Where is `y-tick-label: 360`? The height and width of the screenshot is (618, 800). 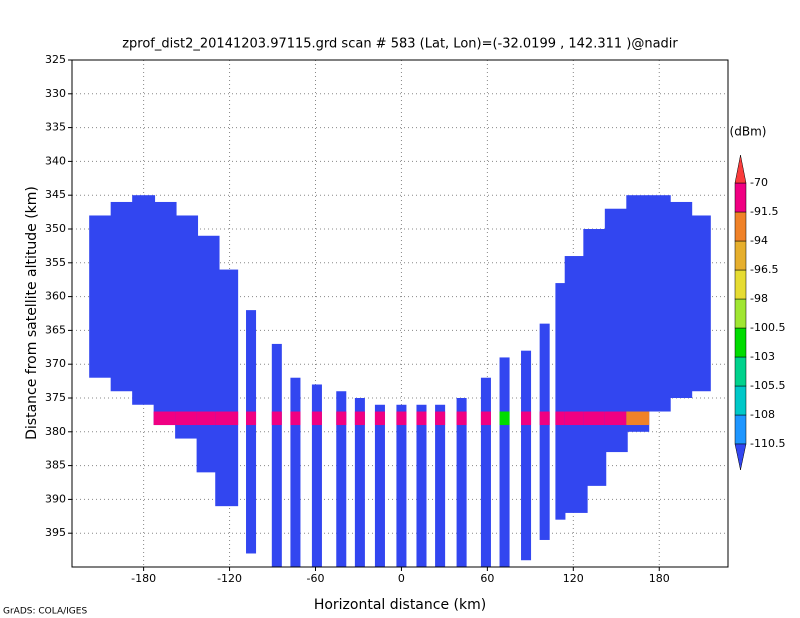
y-tick-label: 360 is located at coordinates (55, 296).